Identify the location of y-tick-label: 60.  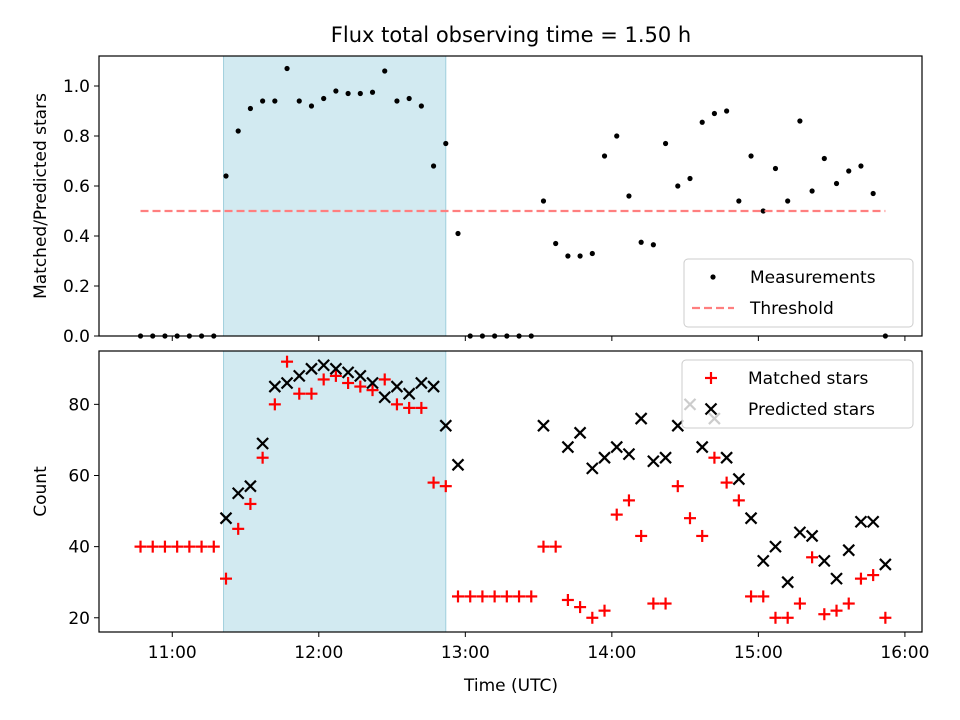
(79, 476).